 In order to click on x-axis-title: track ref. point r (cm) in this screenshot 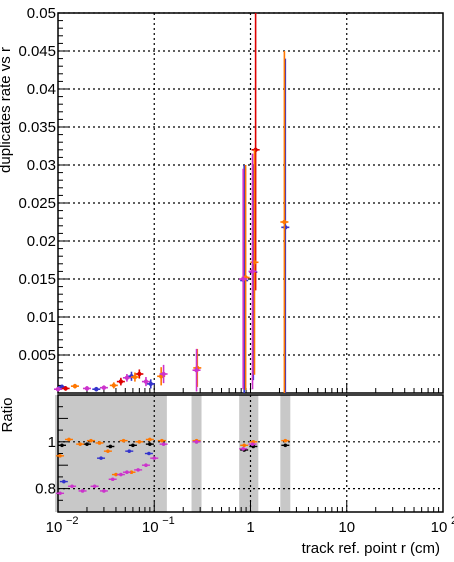, I will do `click(371, 548)`.